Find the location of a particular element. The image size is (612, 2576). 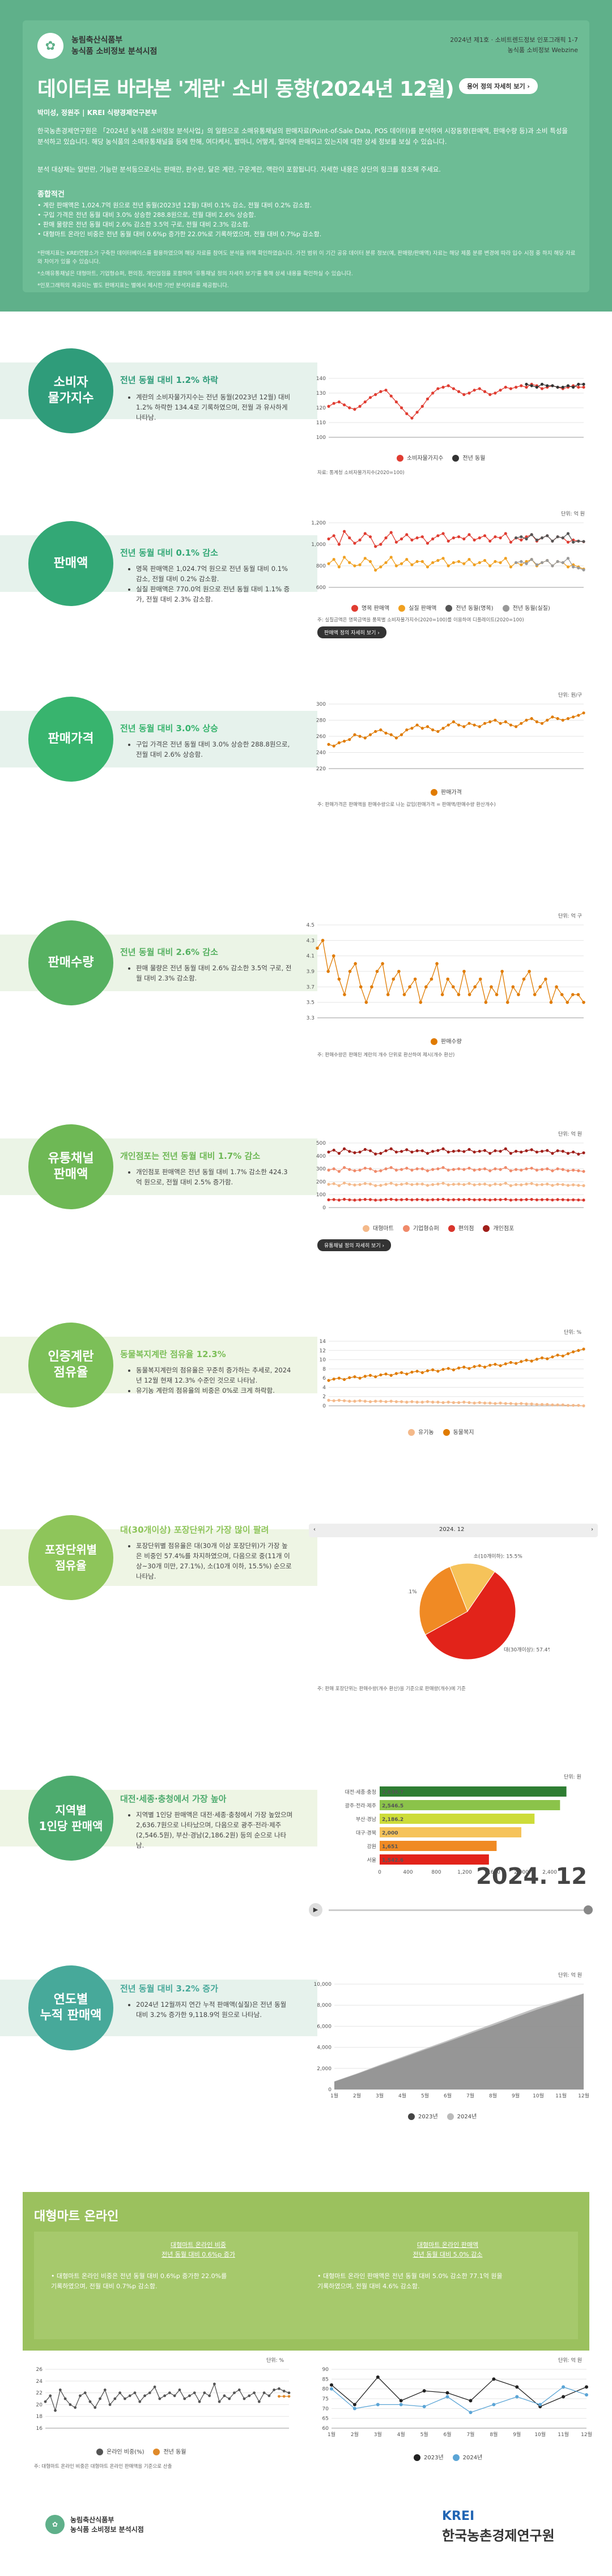

play-button: ▶ is located at coordinates (315, 1910).